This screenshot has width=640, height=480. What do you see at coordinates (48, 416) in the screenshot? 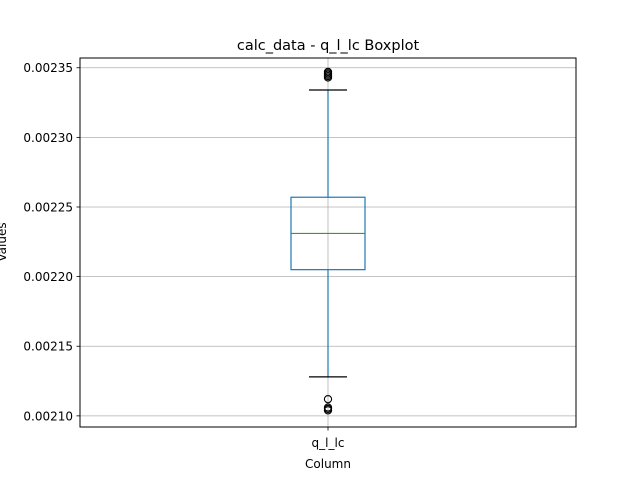
I see `y-tick-label: 0.00210` at bounding box center [48, 416].